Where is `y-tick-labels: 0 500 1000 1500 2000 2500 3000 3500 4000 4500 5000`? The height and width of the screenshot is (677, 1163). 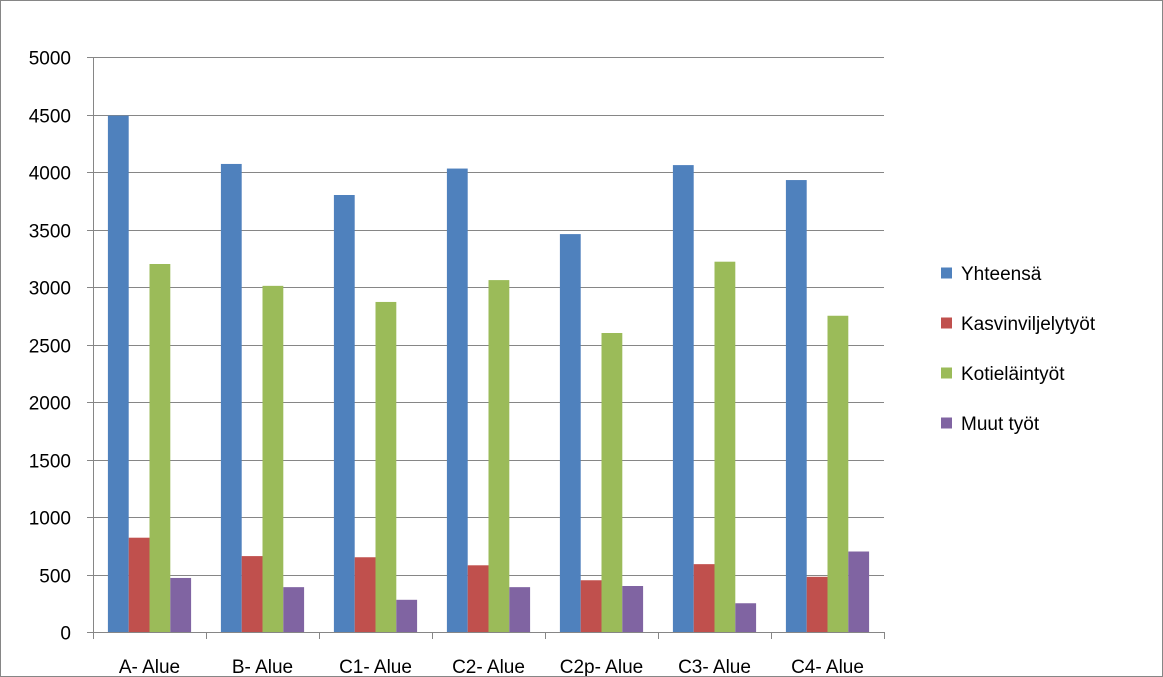
y-tick-labels: 0 500 1000 1500 2000 2500 3000 3500 4000 4500 5000 is located at coordinates (50, 347).